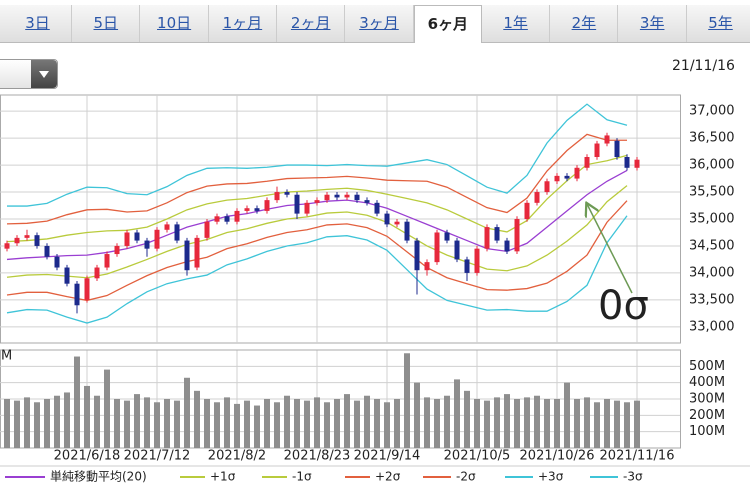 The width and height of the screenshot is (750, 502). What do you see at coordinates (175, 23) in the screenshot?
I see `tab: 10日` at bounding box center [175, 23].